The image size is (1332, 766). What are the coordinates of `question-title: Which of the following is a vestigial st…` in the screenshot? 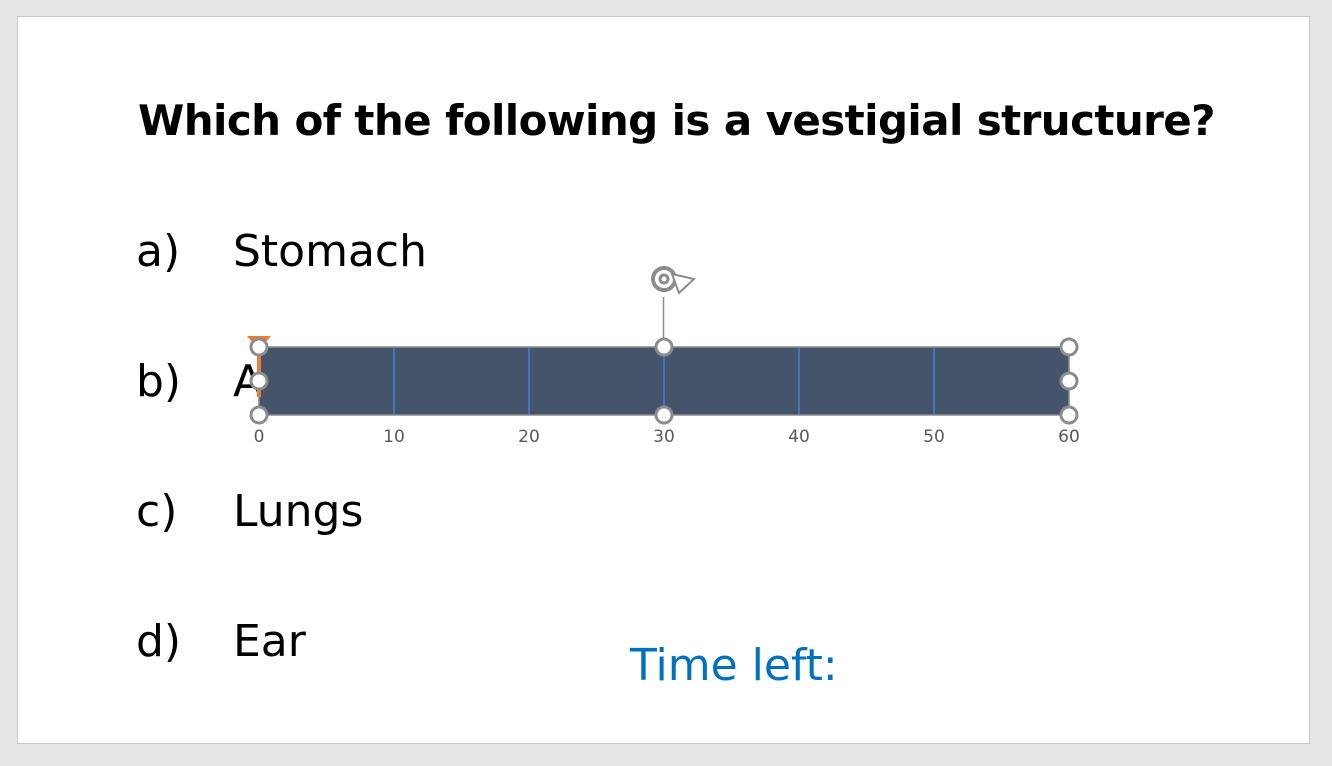 It's located at (677, 120).